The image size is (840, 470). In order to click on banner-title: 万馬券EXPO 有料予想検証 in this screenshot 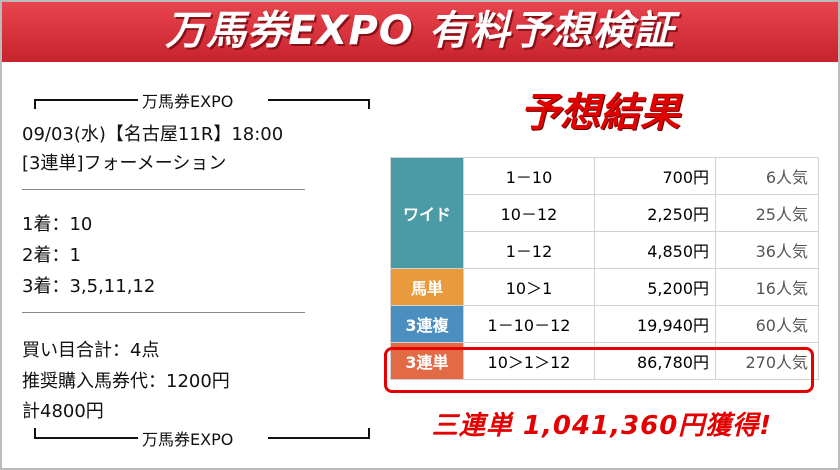, I will do `click(420, 31)`.